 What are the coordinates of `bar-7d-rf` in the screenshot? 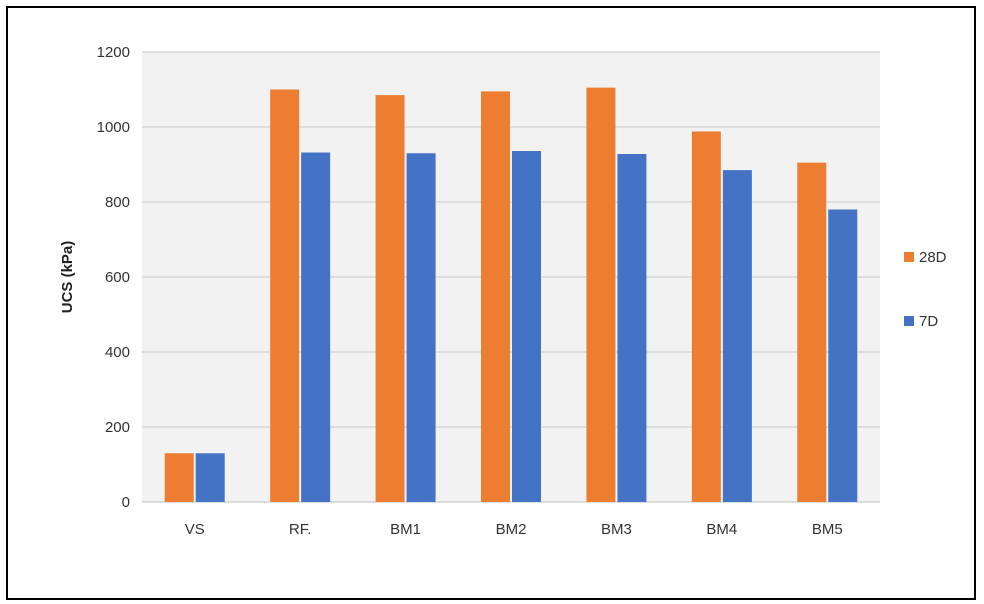 It's located at (316, 327).